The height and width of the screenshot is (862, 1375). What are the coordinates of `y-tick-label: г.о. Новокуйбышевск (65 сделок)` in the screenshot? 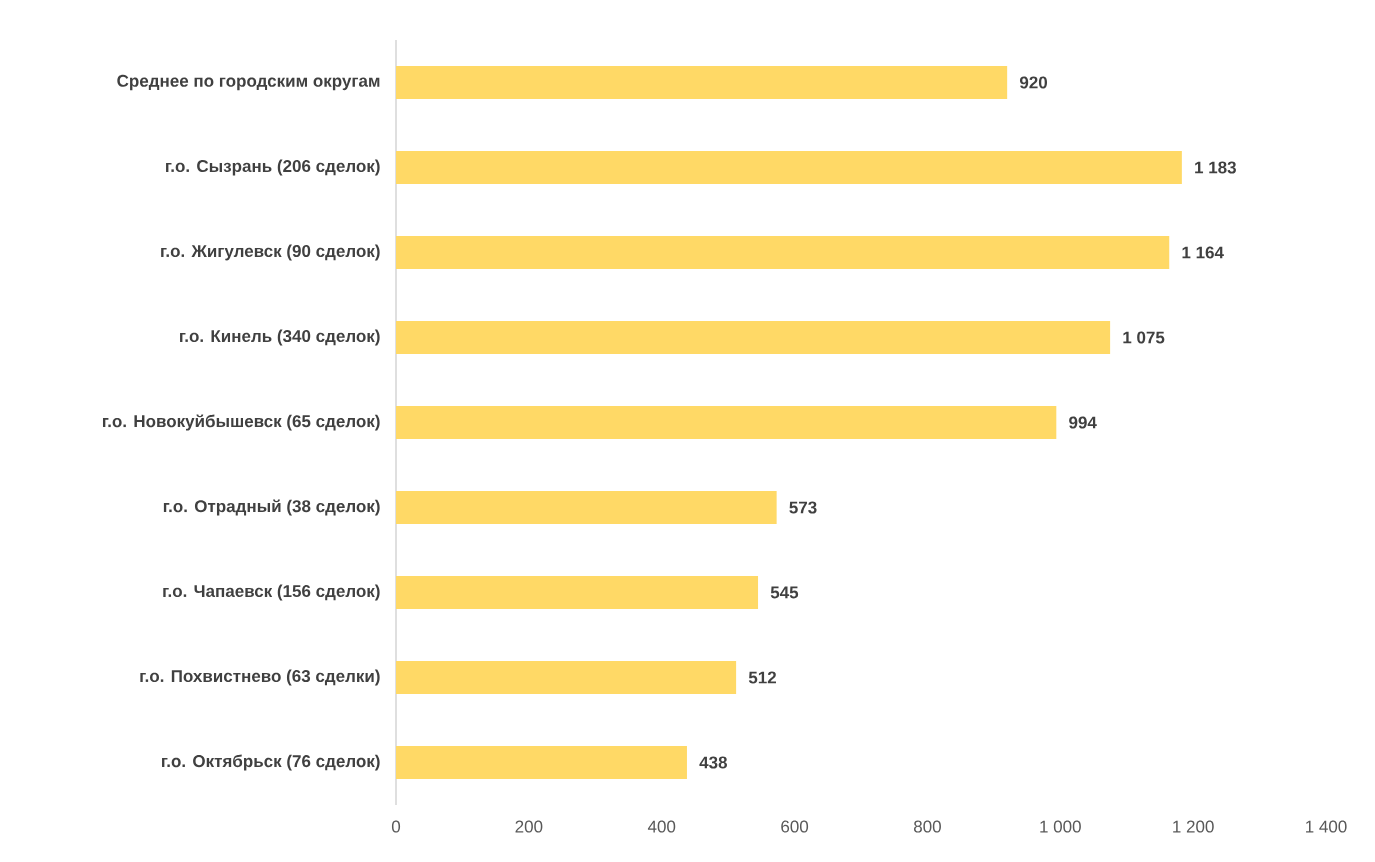 It's located at (241, 422).